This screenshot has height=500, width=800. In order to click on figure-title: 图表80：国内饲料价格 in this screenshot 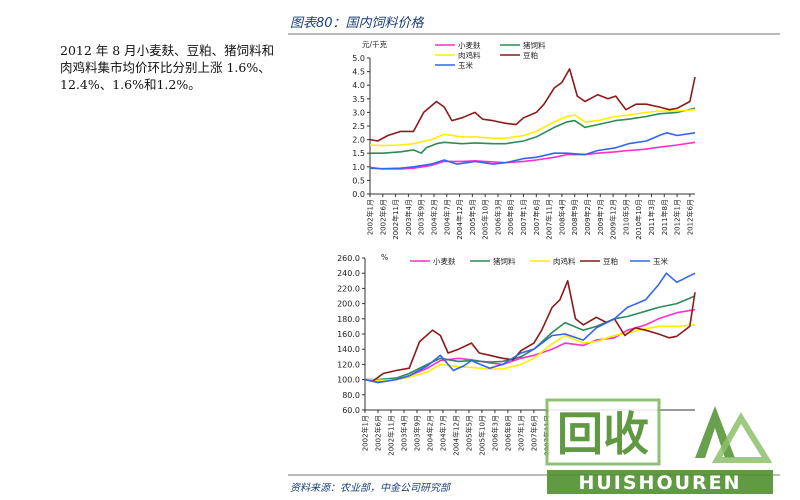, I will do `click(357, 23)`.